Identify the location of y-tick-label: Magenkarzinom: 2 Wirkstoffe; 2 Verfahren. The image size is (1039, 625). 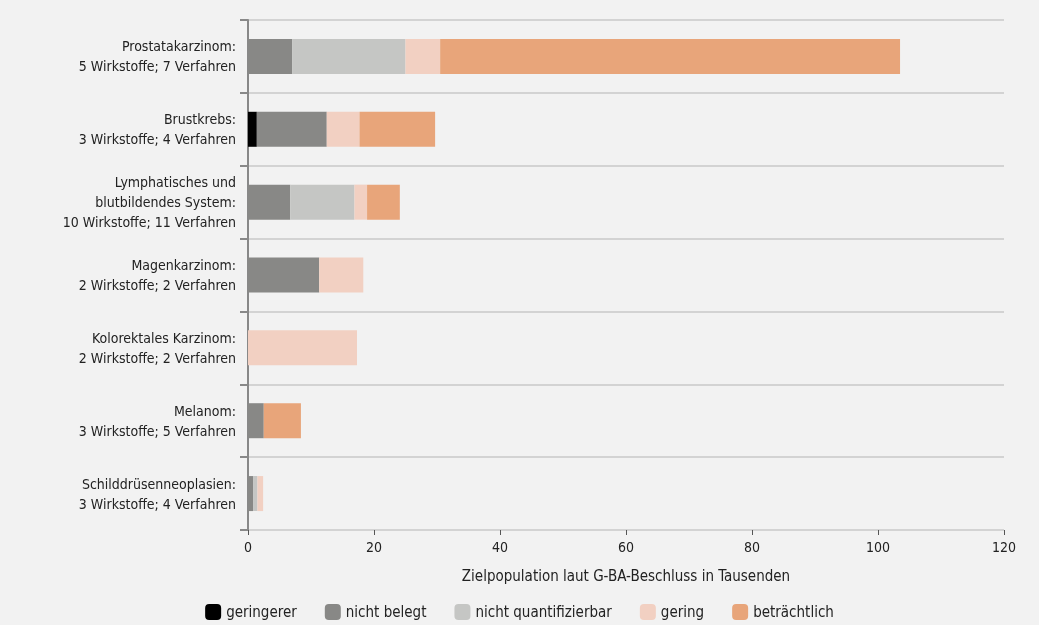
(157, 275).